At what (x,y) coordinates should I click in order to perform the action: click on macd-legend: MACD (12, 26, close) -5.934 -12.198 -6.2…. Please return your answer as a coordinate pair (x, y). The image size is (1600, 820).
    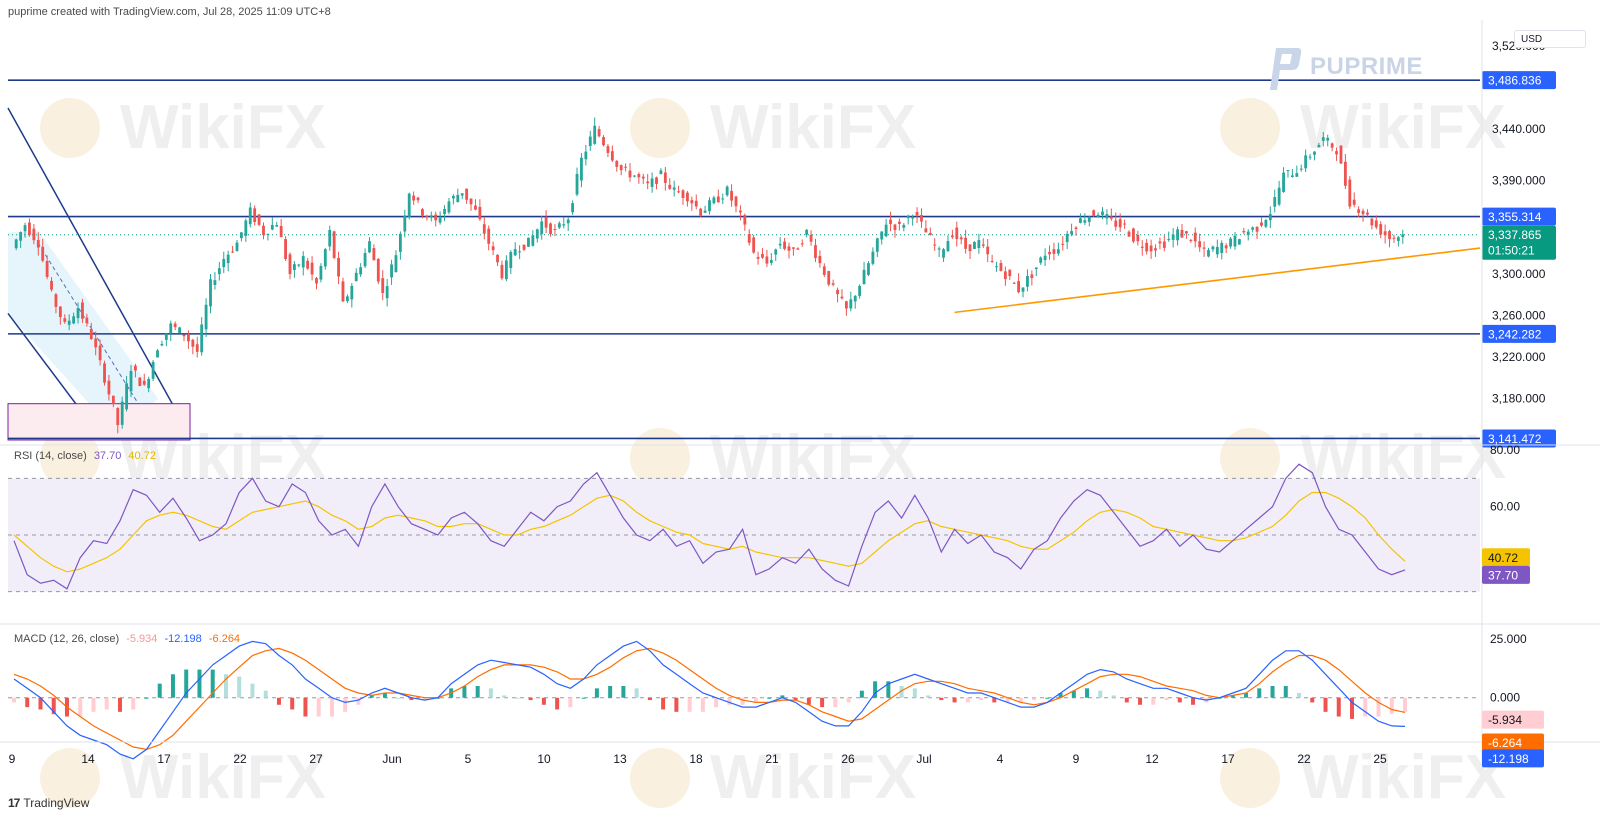
    Looking at the image, I should click on (127, 639).